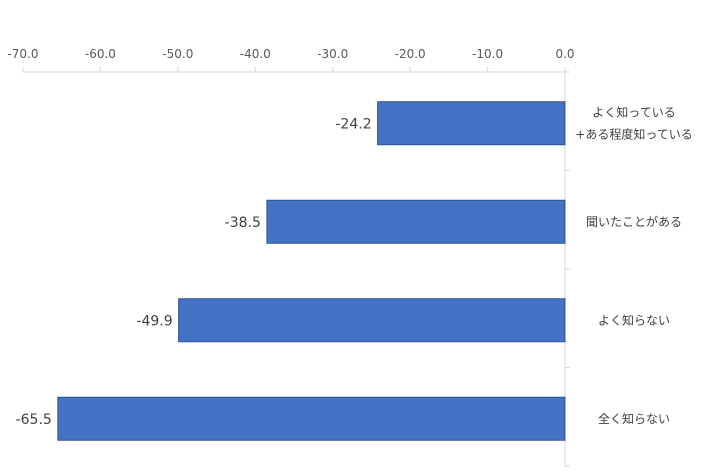  What do you see at coordinates (100, 54) in the screenshot?
I see `x-tick-label: -60.0` at bounding box center [100, 54].